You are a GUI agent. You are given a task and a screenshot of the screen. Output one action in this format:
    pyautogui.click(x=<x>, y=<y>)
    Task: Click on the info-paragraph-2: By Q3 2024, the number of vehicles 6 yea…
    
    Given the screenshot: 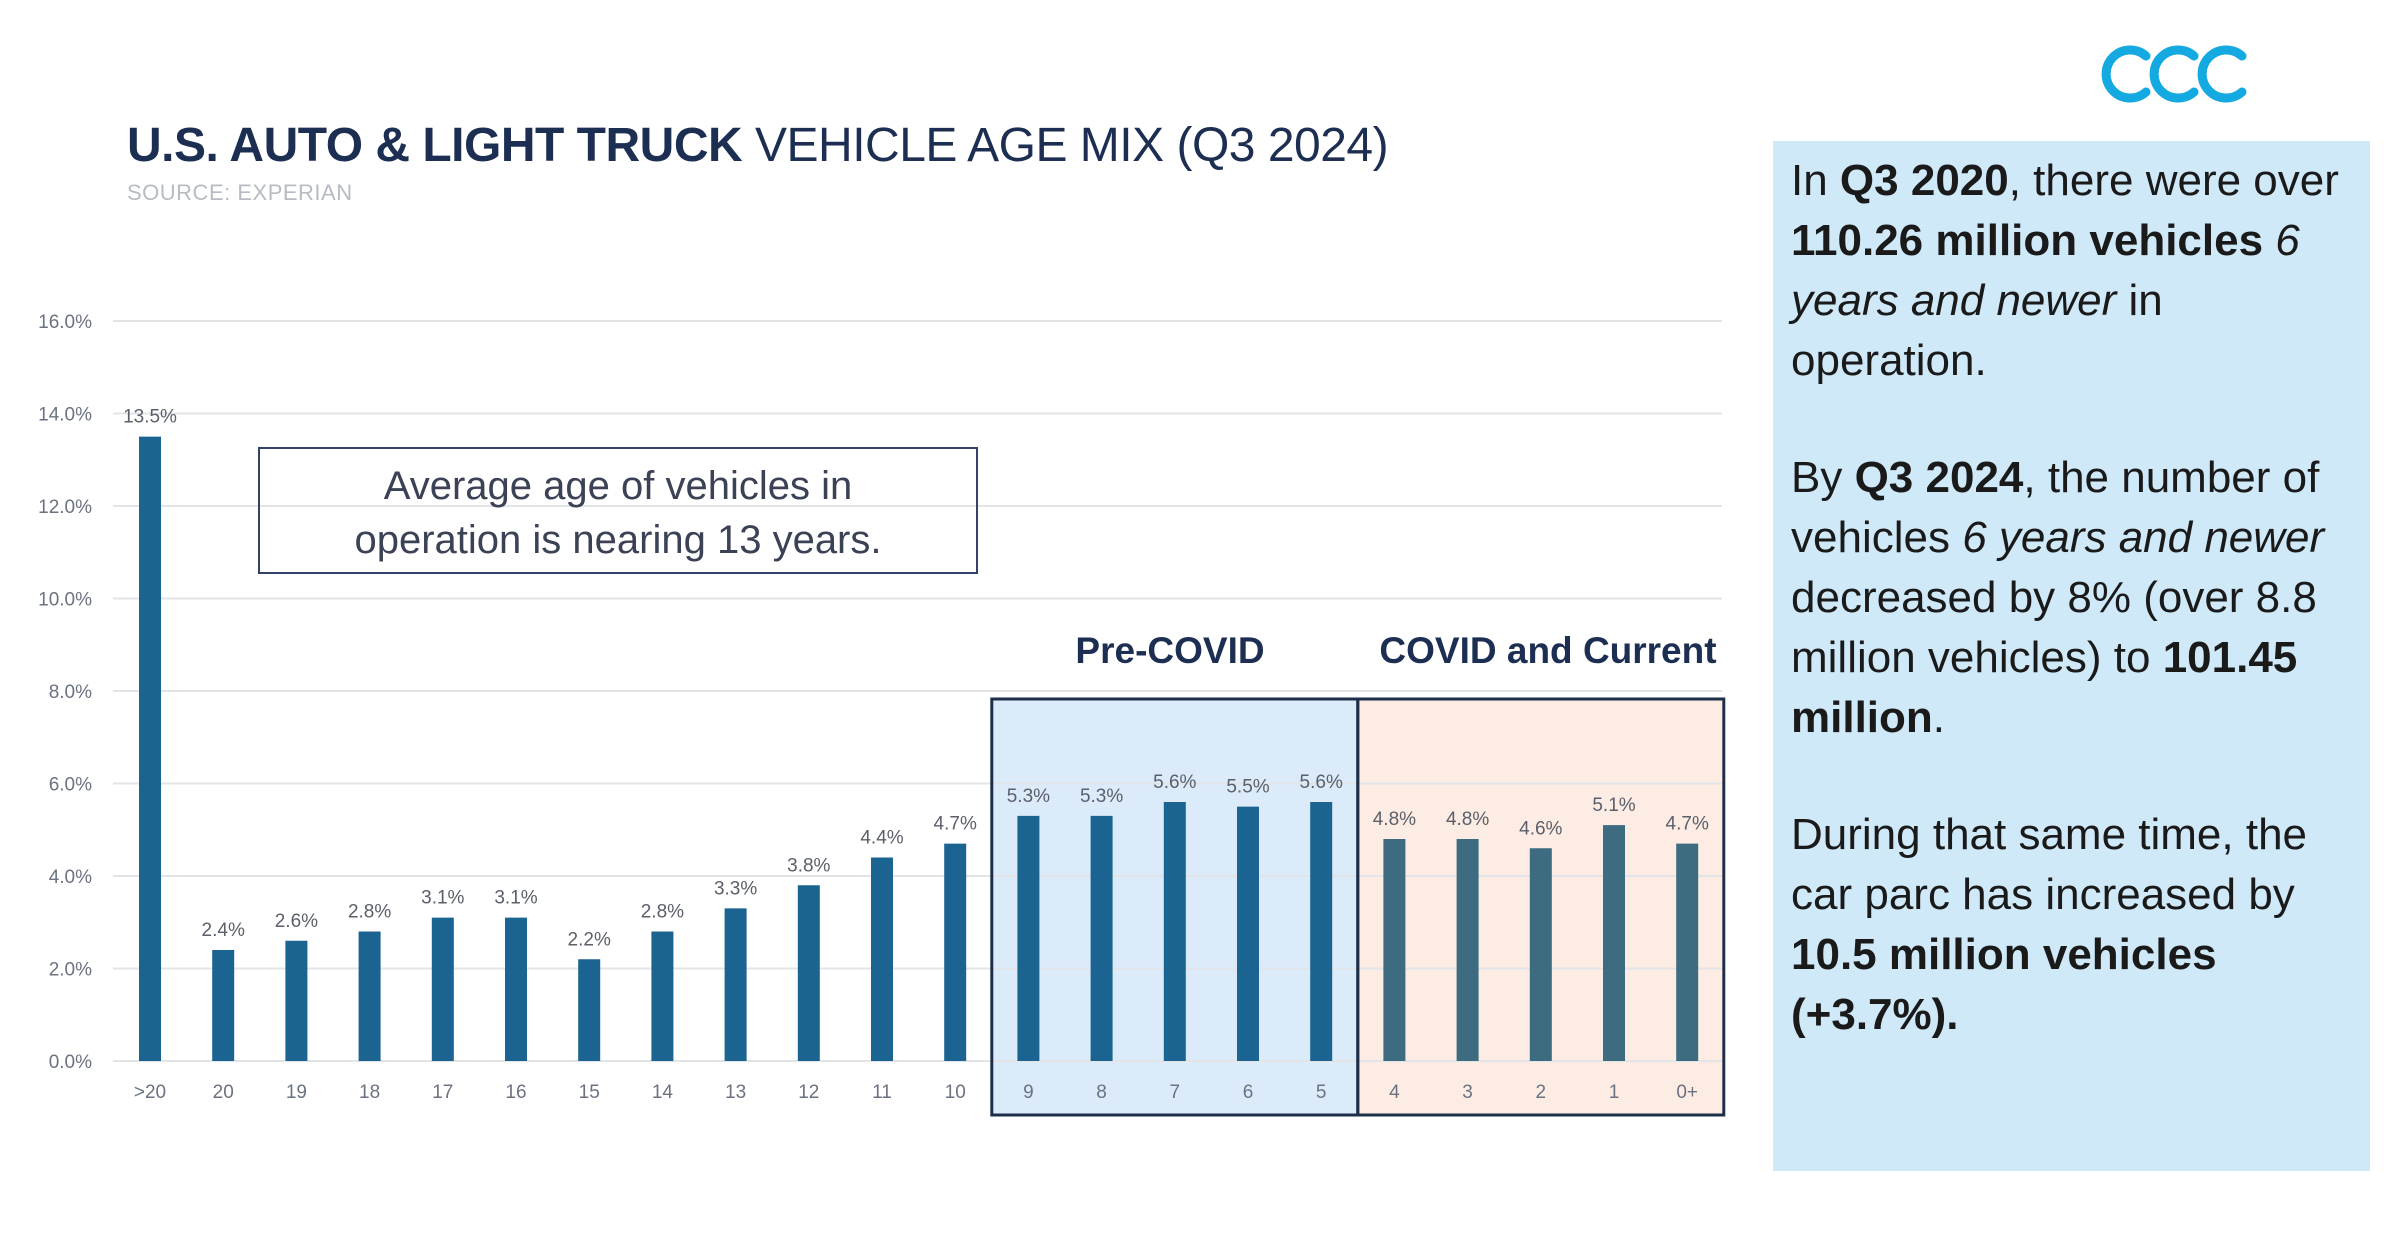 What is the action you would take?
    pyautogui.click(x=2058, y=597)
    